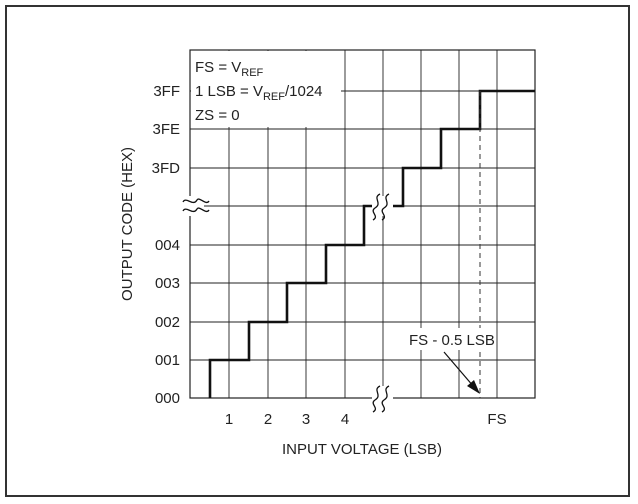 This screenshot has height=504, width=638. I want to click on notes-box, so click(266, 89).